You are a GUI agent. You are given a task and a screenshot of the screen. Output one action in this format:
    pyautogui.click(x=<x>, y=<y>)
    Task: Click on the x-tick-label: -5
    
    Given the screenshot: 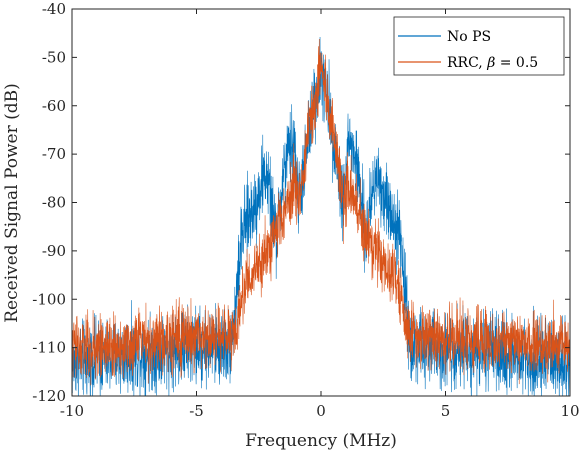 What is the action you would take?
    pyautogui.click(x=196, y=411)
    